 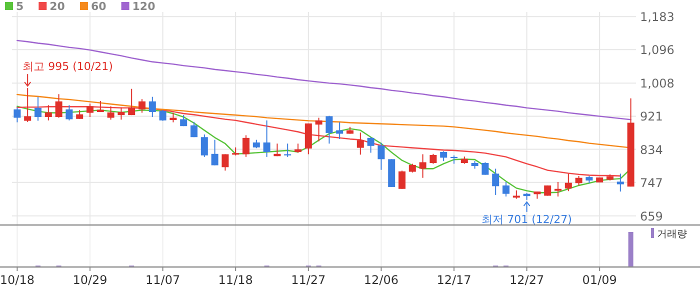 I want to click on y-tick-label: 834, so click(x=651, y=149).